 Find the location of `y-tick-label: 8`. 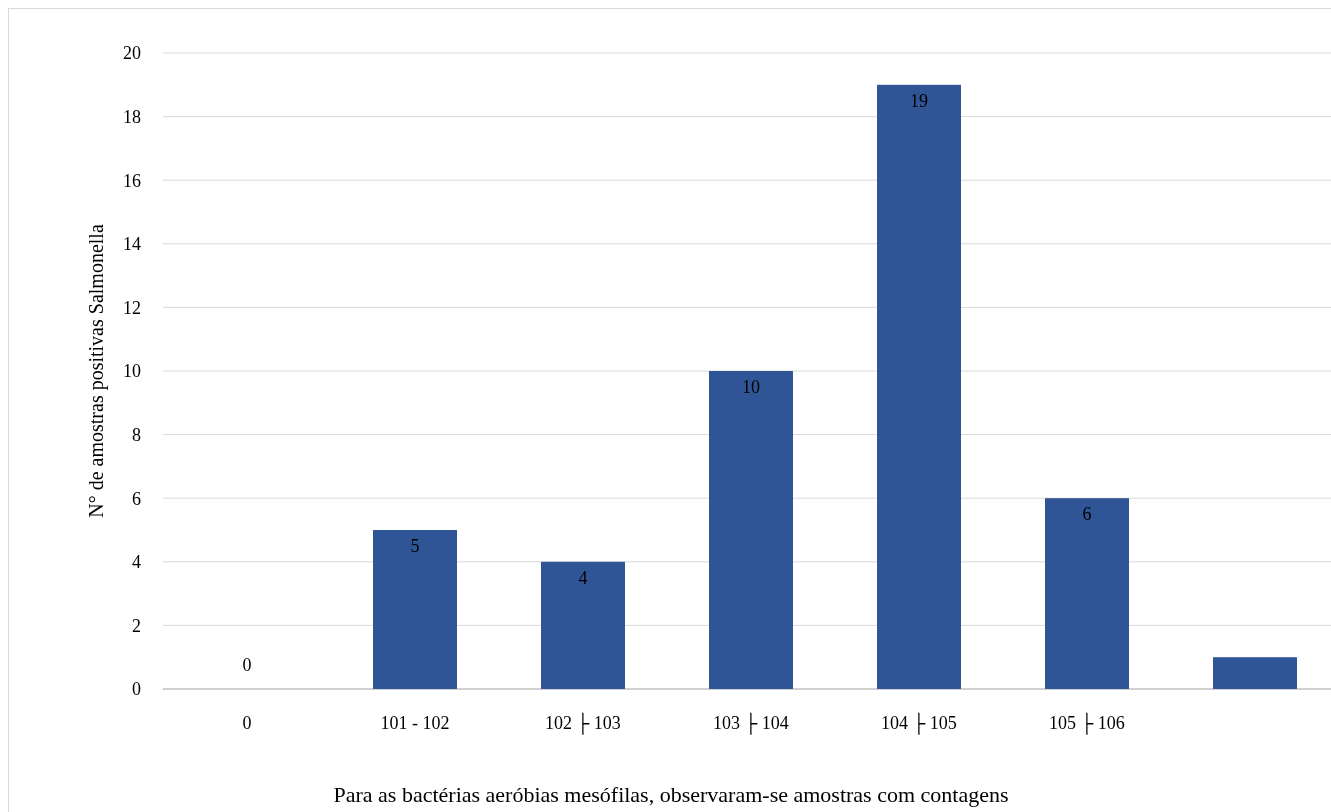

y-tick-label: 8 is located at coordinates (136, 434).